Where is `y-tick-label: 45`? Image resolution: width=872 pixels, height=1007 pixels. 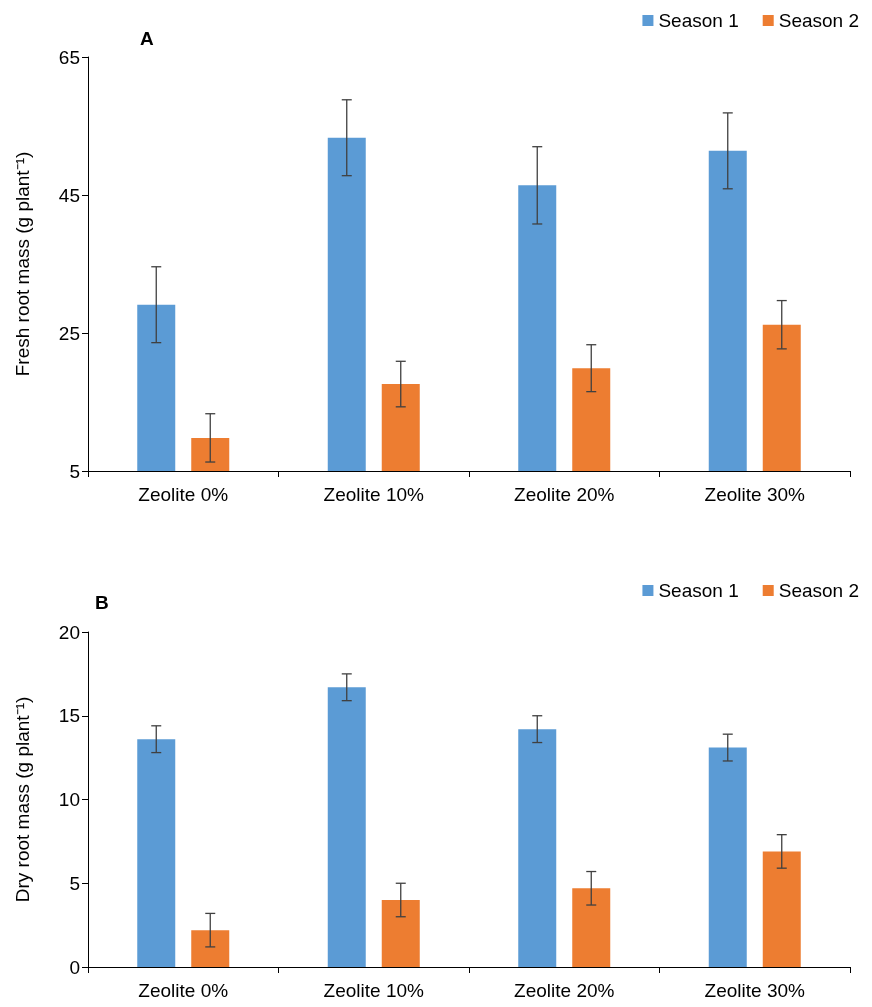 y-tick-label: 45 is located at coordinates (69, 195).